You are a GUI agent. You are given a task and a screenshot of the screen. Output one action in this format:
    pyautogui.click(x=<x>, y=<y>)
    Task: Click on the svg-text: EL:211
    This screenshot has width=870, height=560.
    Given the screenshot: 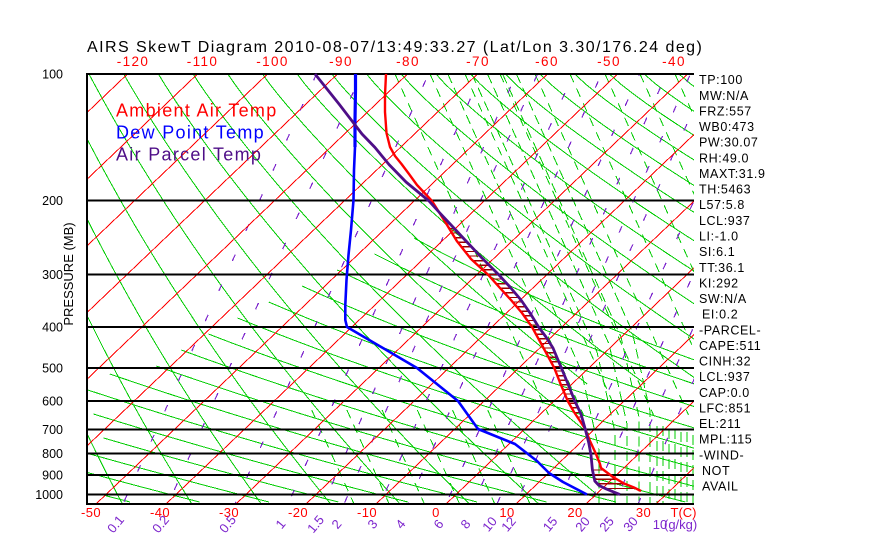 What is the action you would take?
    pyautogui.click(x=720, y=424)
    